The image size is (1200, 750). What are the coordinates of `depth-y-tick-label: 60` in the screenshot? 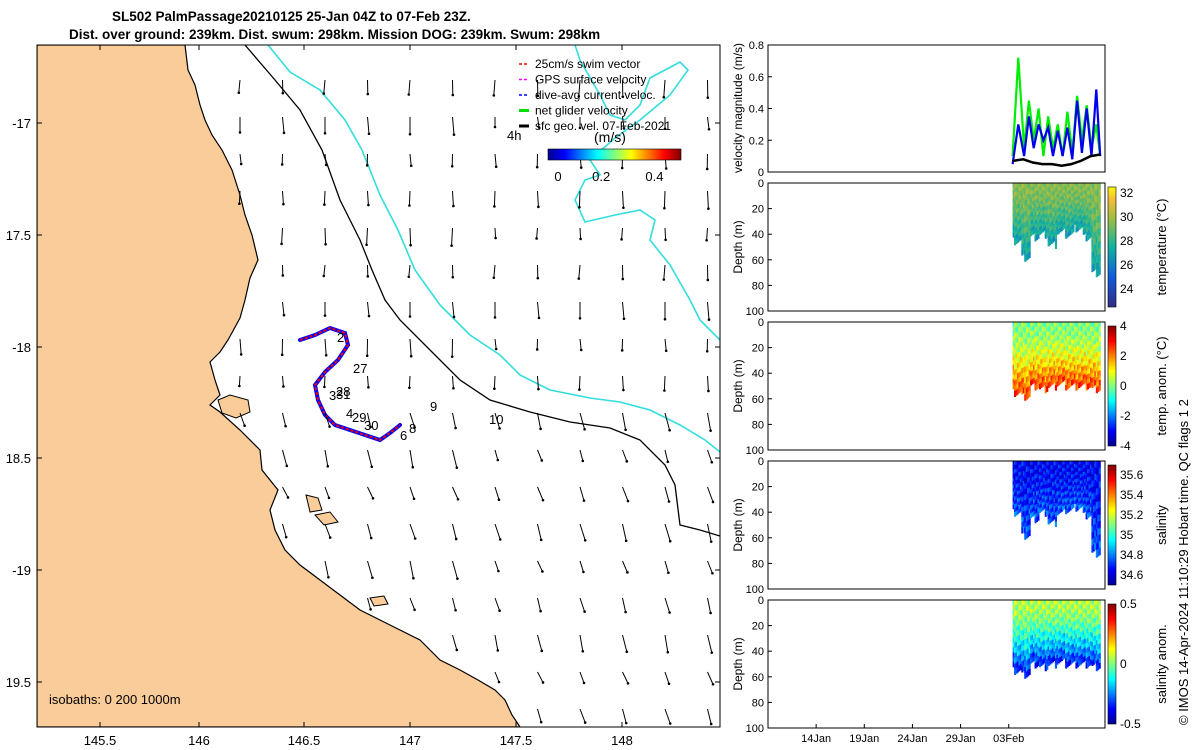 It's located at (758, 539).